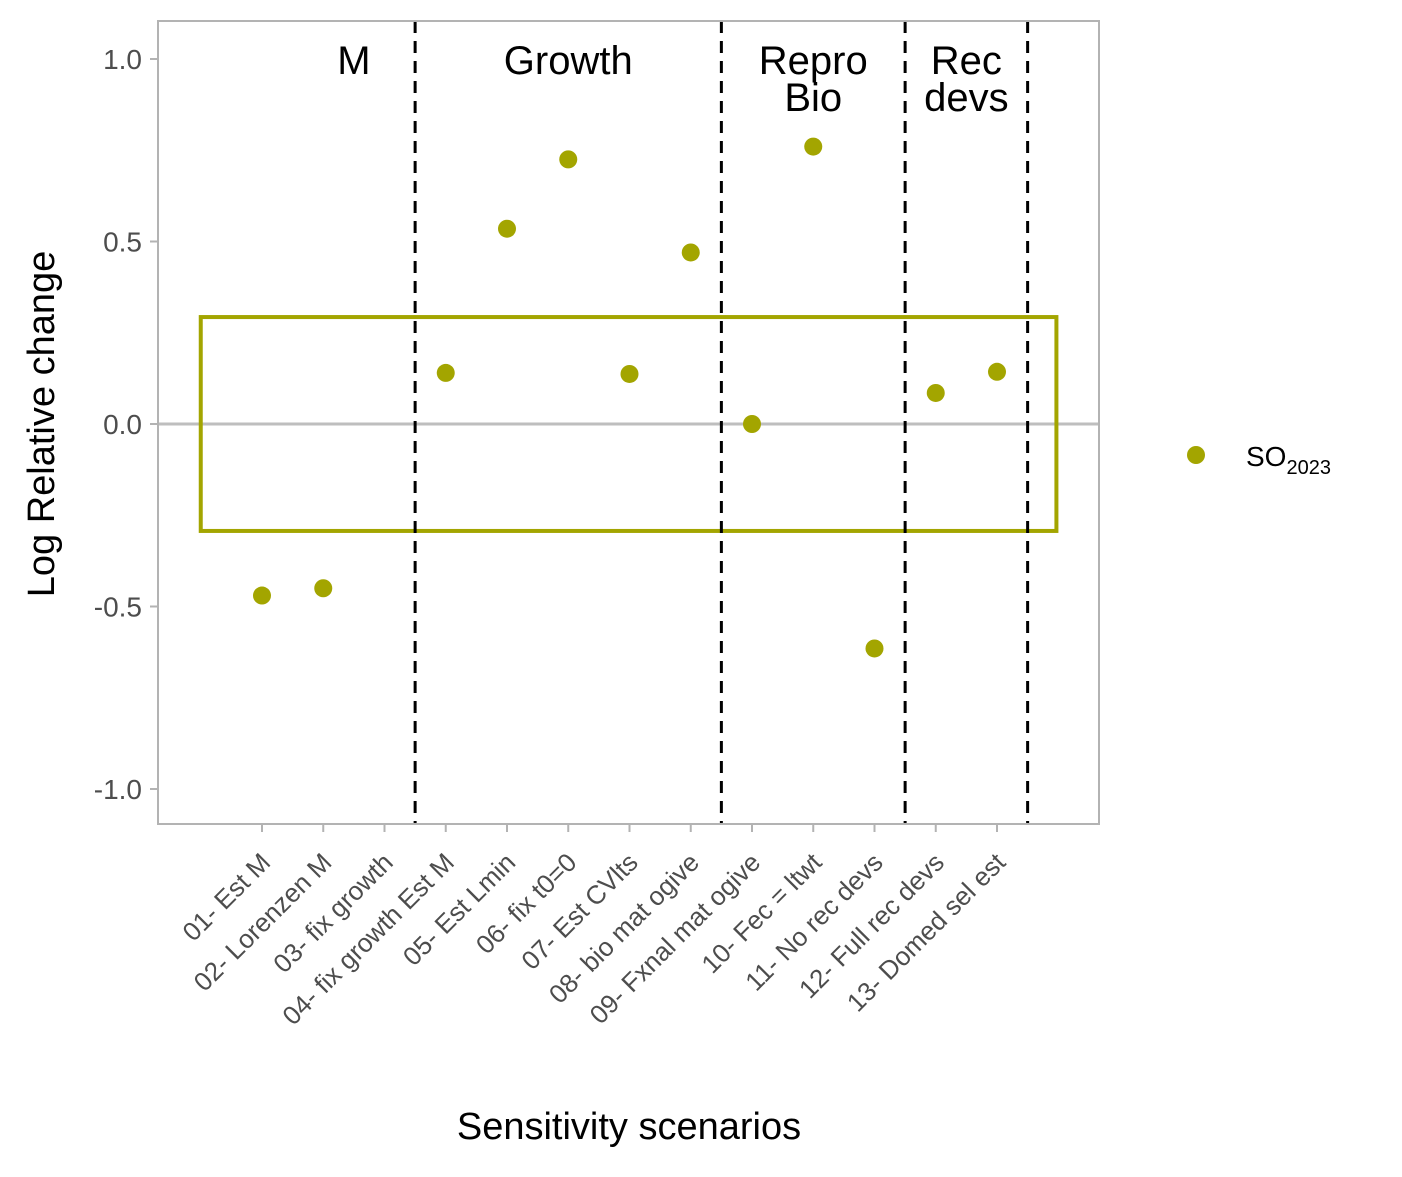 Image resolution: width=1402 pixels, height=1177 pixels. I want to click on y-axis-title: Log Relative change, so click(42, 424).